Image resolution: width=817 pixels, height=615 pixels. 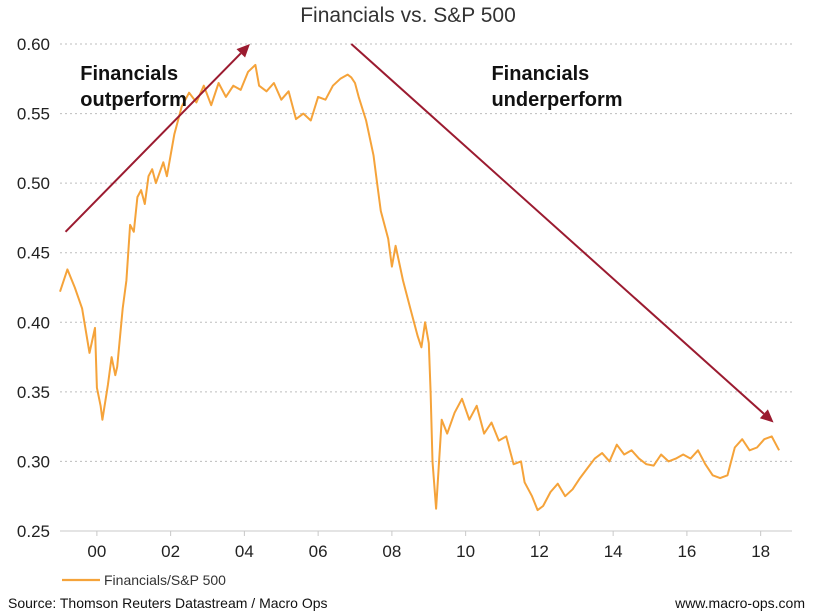 I want to click on trend-arrow-shaft, so click(x=153, y=142).